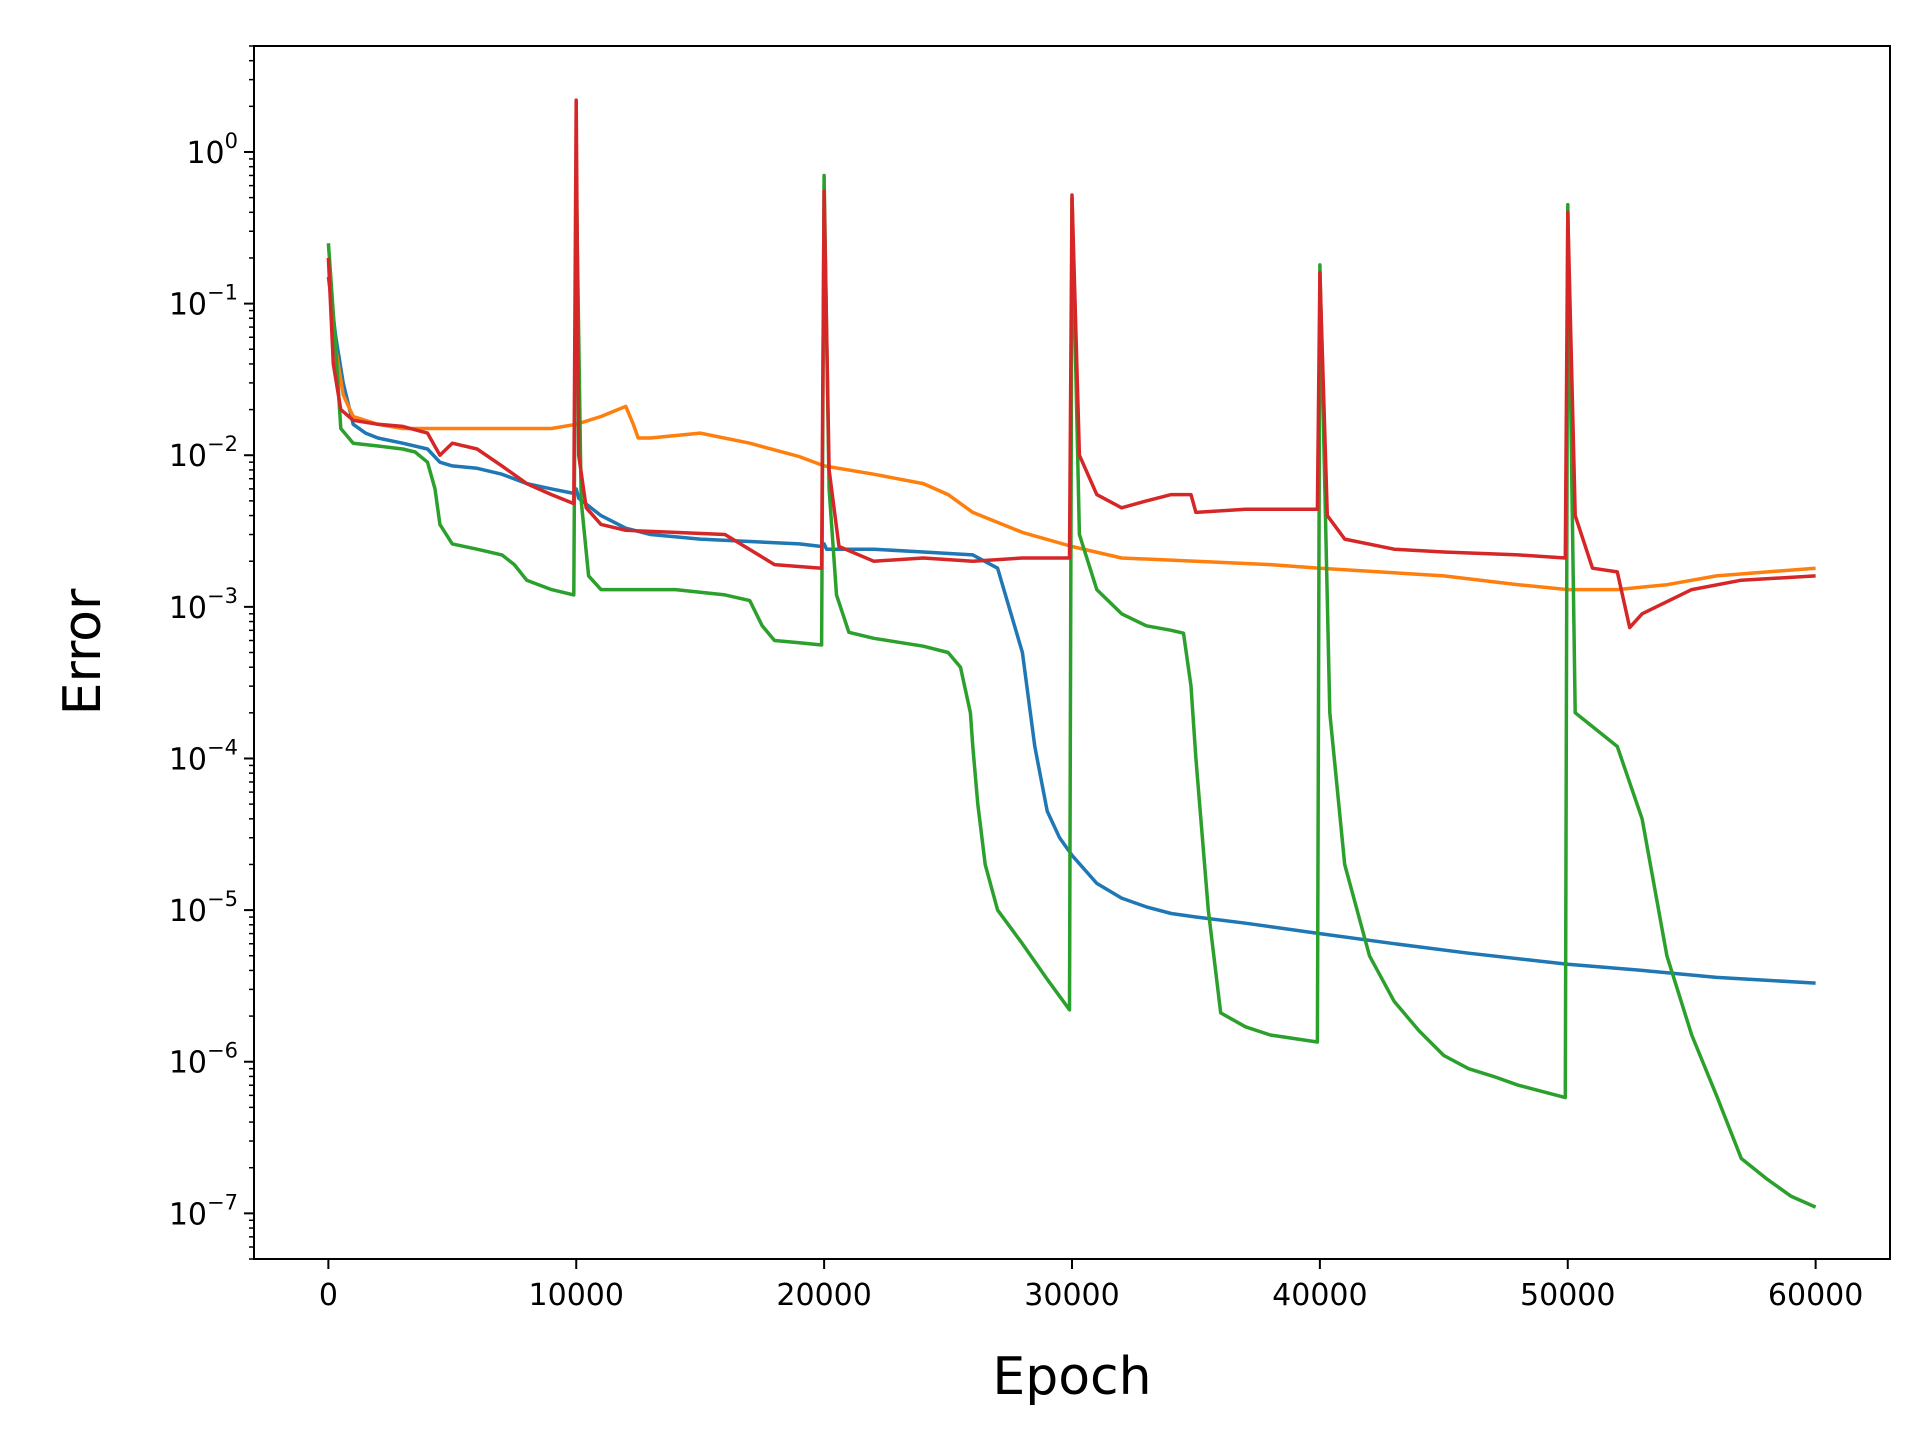 The image size is (1920, 1440). Describe the element at coordinates (211, 652) in the screenshot. I see `y-axis-ticks: 10⁻⁷ 10⁻⁶ 10⁻⁵ 10⁻⁴ 10⁻³ 10⁻² 10⁻¹ 10⁰` at that location.